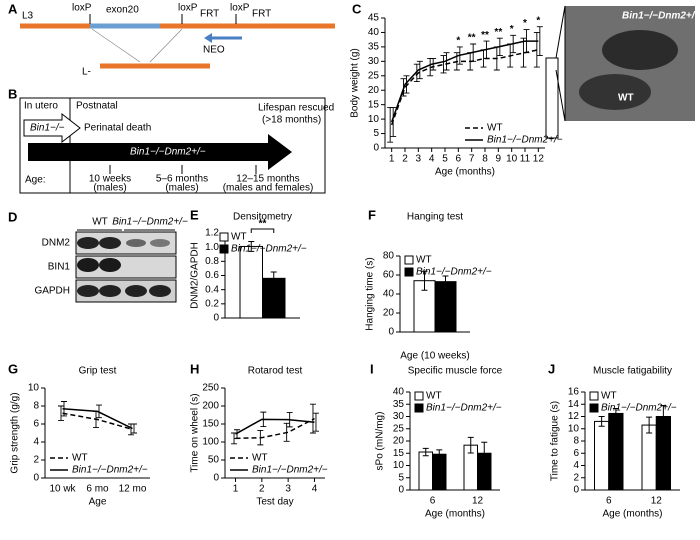  Describe the element at coordinates (133, 489) in the screenshot. I see `x-tick-label: 12 mo` at that location.